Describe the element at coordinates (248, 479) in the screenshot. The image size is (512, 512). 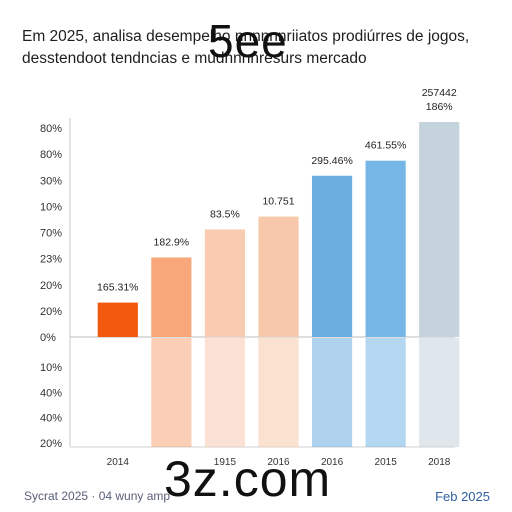
I see `overlay-text-bottom: 3z.com` at that location.